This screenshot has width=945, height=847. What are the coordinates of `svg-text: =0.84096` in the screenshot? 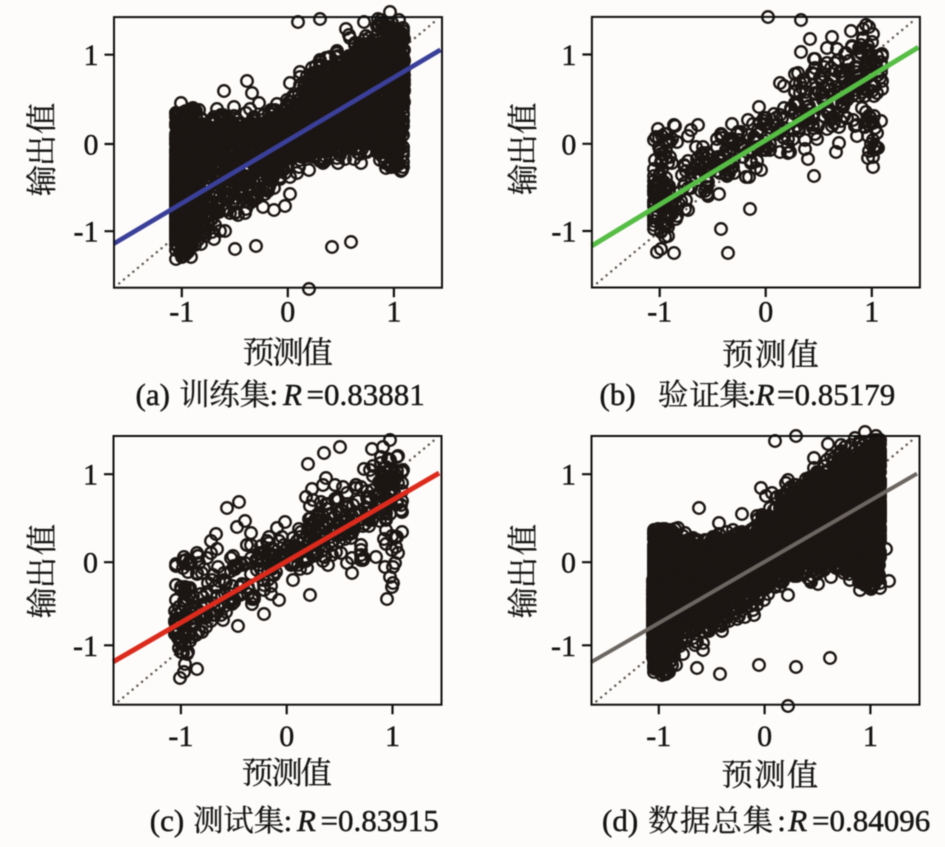 It's located at (871, 820).